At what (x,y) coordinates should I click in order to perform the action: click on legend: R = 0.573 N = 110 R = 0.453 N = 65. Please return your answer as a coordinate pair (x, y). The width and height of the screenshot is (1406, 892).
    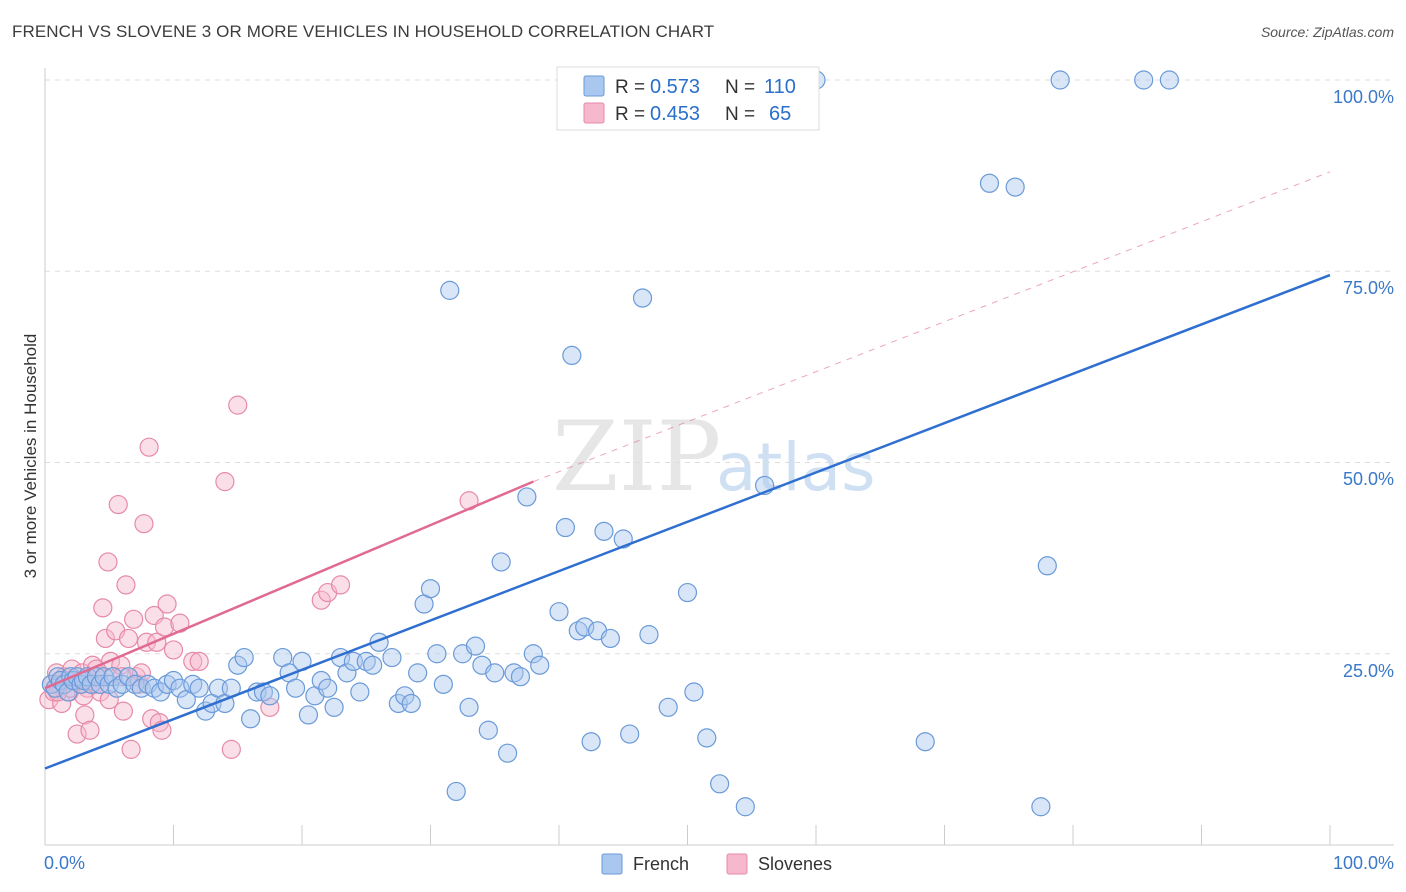
    Looking at the image, I should click on (688, 98).